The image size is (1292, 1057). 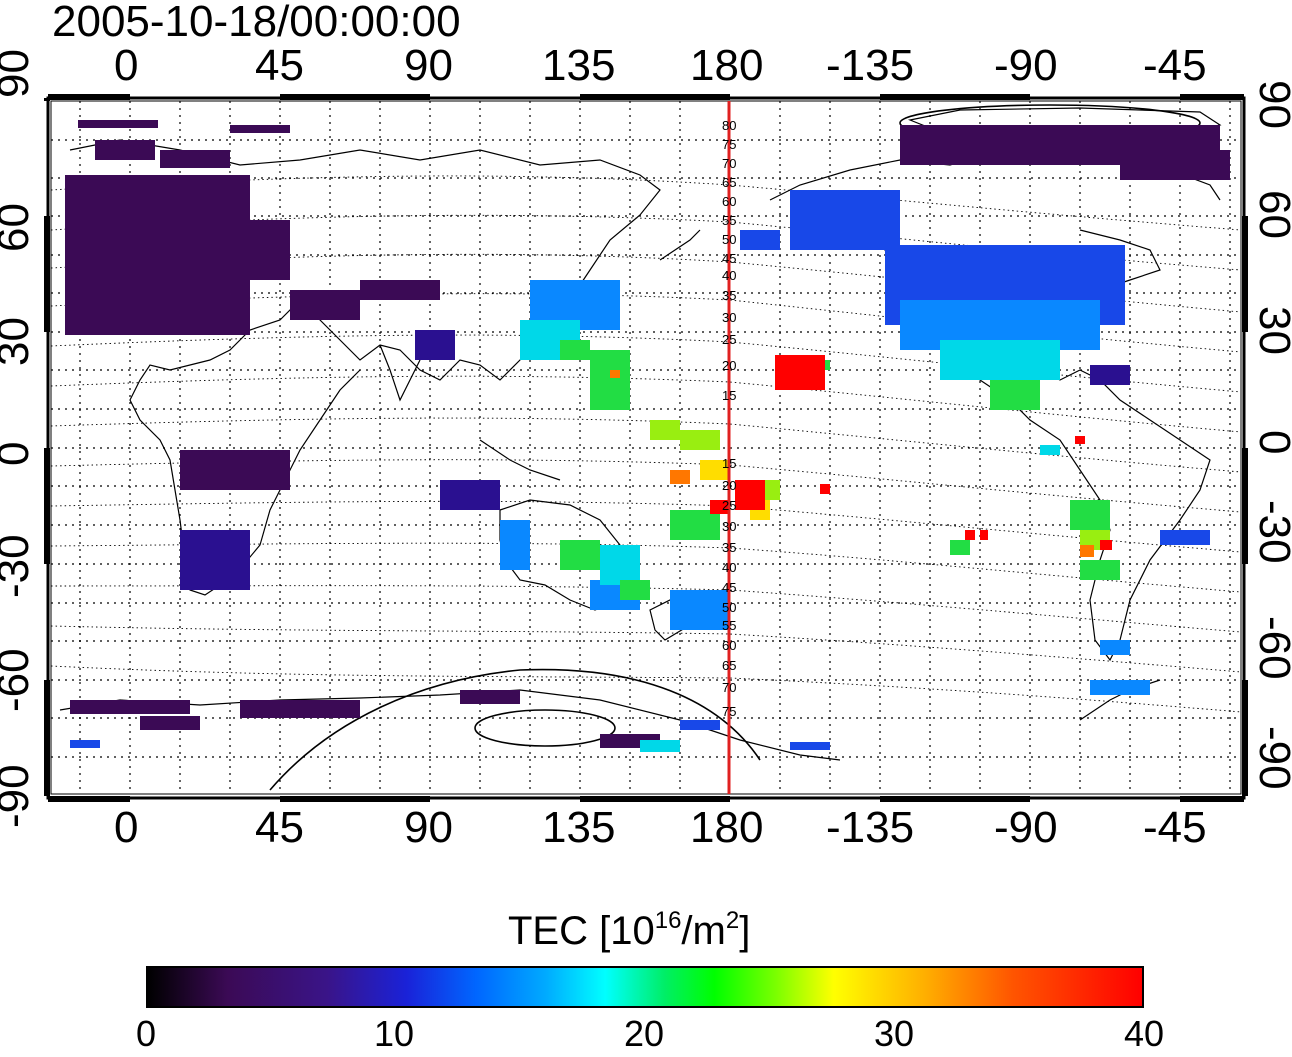 I want to click on top-x-tick: 135, so click(x=579, y=65).